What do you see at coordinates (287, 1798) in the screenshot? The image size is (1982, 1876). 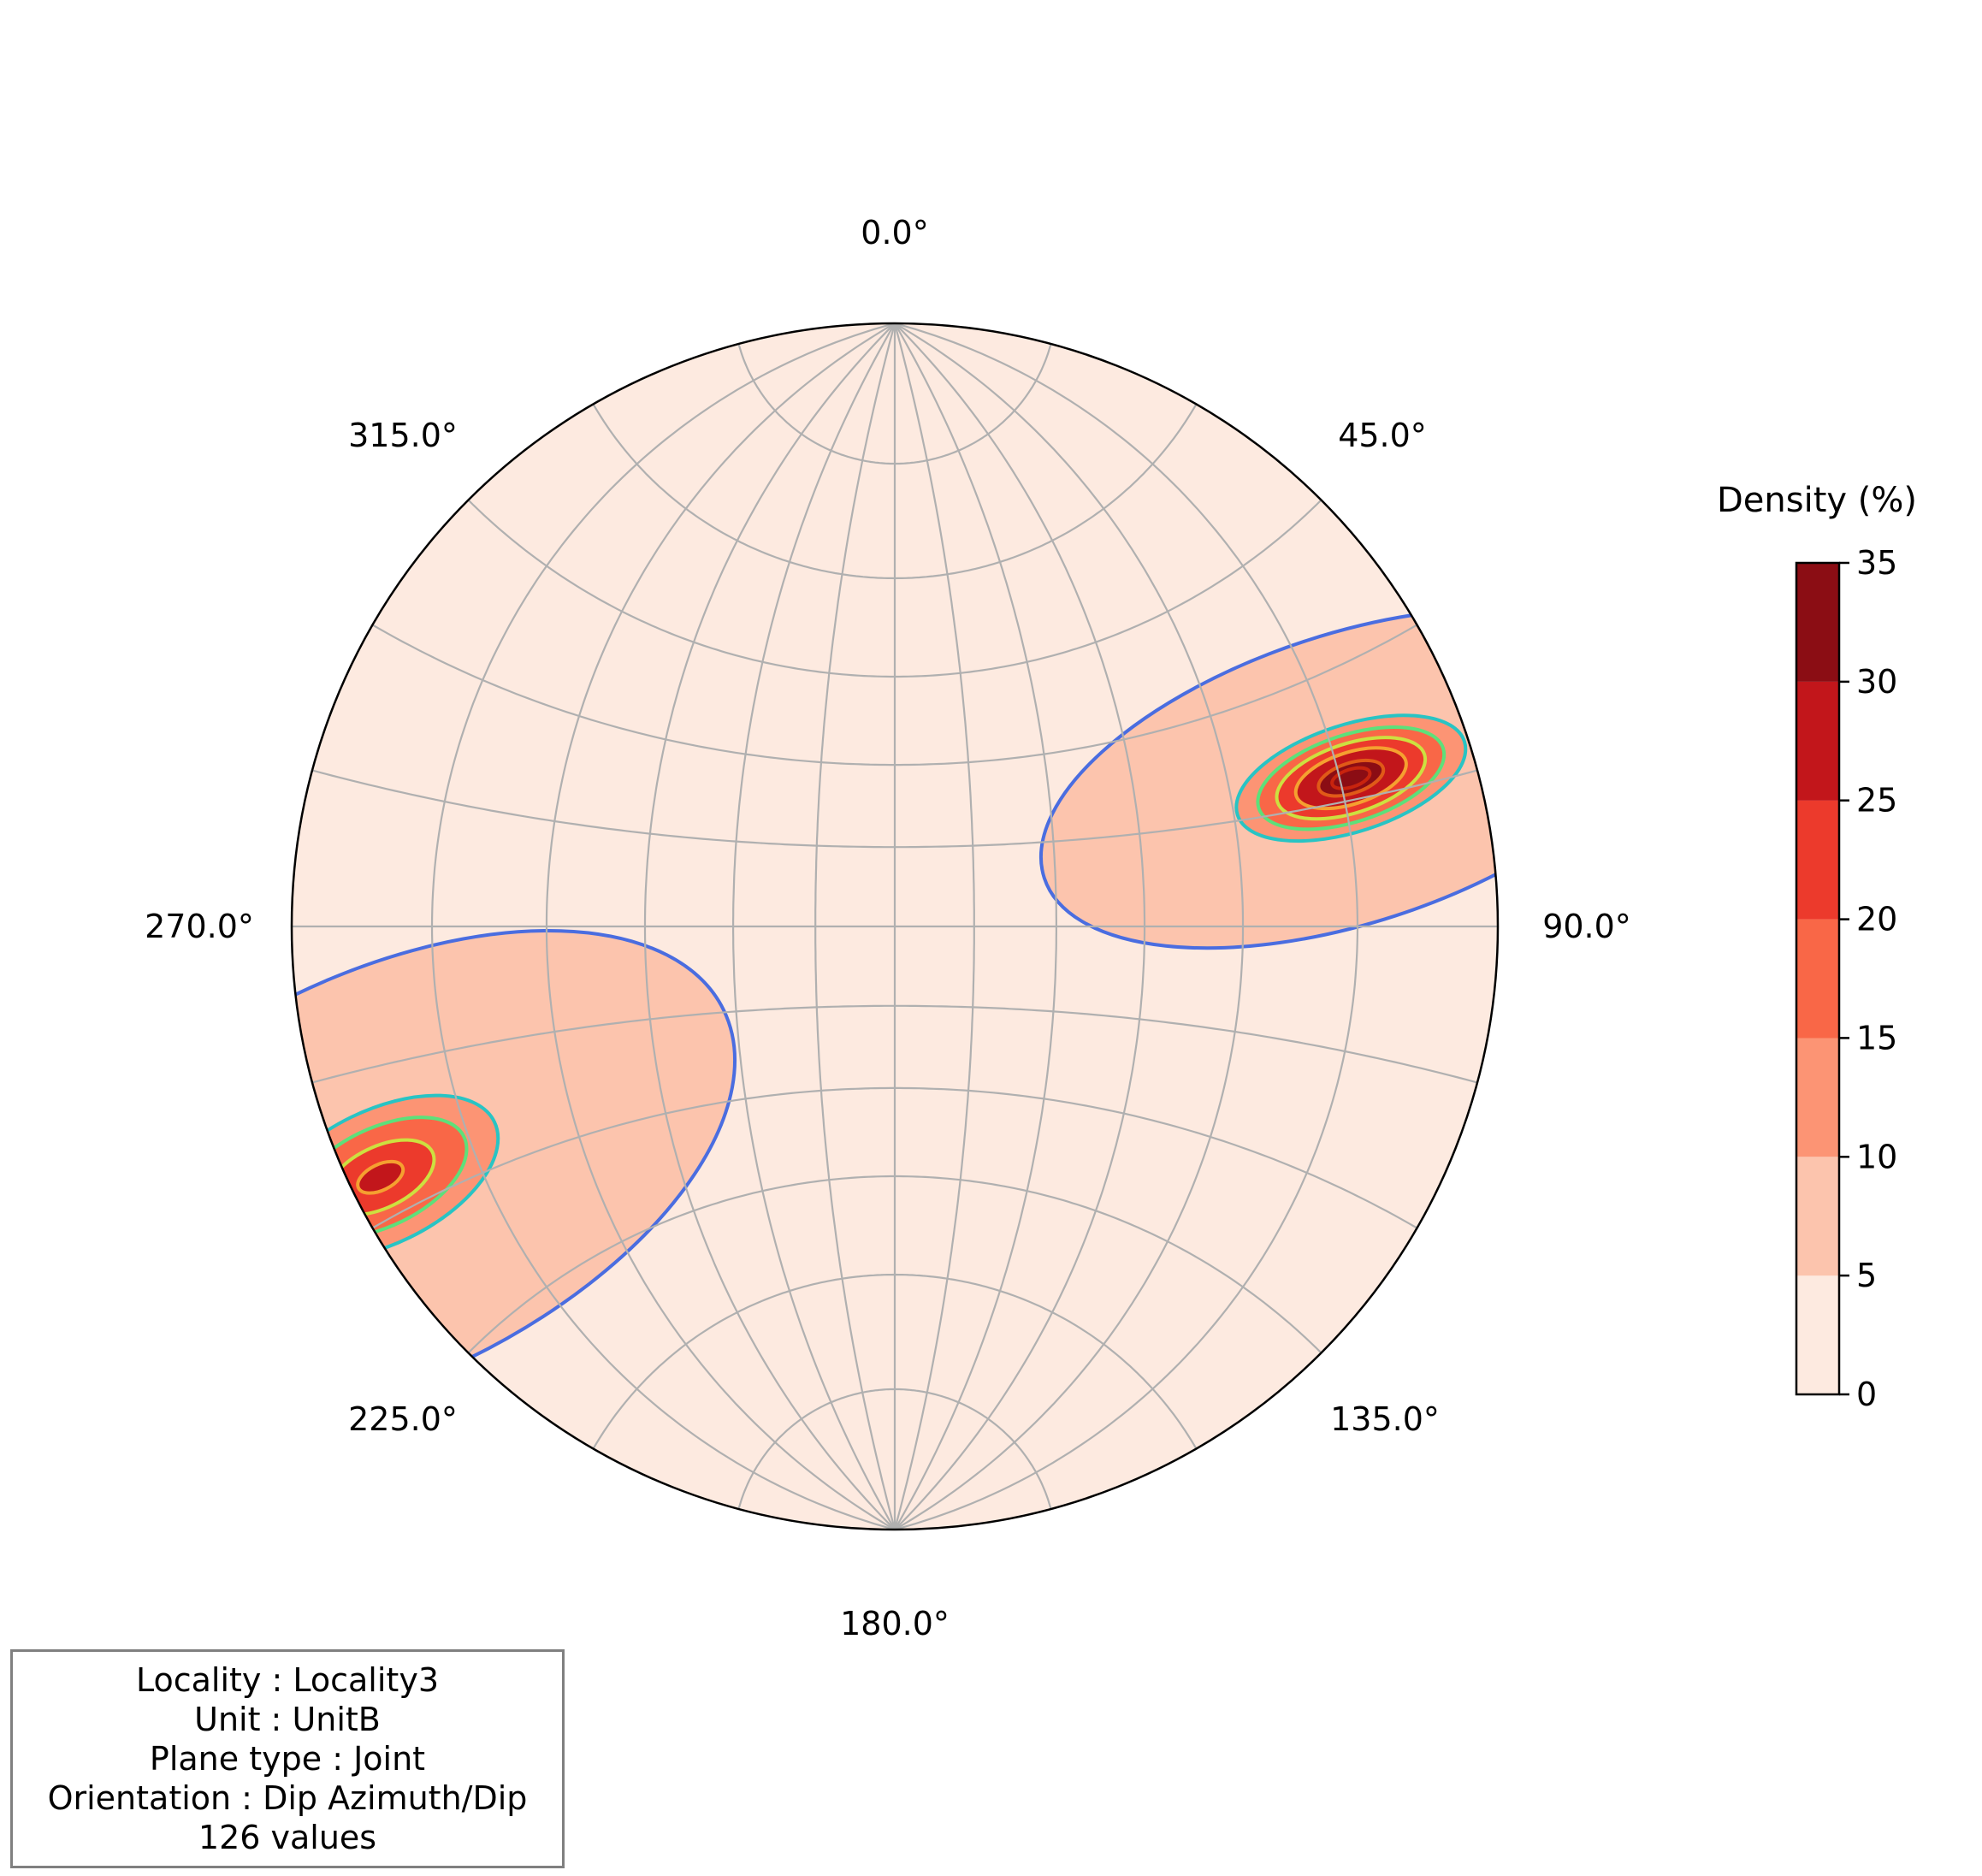 I see `info-orientation: Orientation : Dip Azimuth/Dip` at bounding box center [287, 1798].